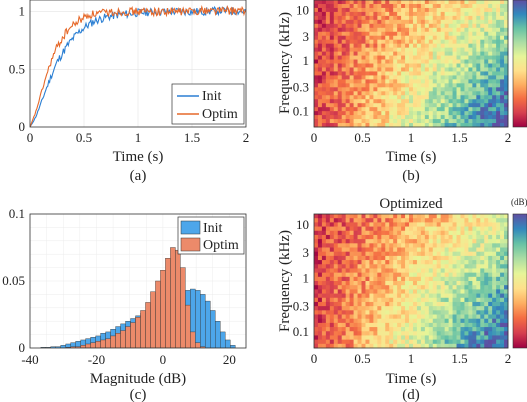 The height and width of the screenshot is (402, 527). What do you see at coordinates (192, 137) in the screenshot?
I see `x-tick-label: 1.5` at bounding box center [192, 137].